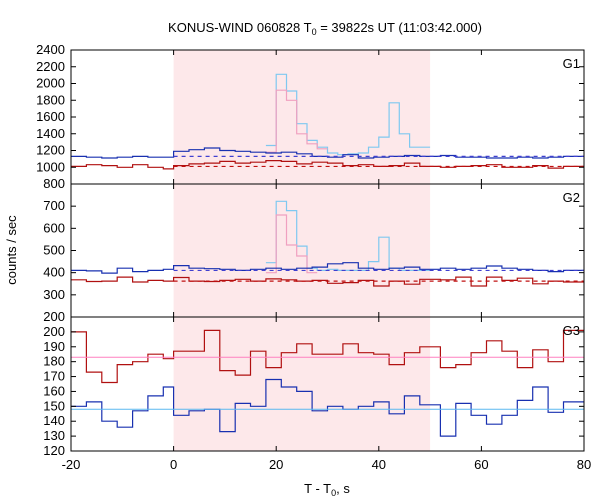 The image size is (600, 500). What do you see at coordinates (50, 99) in the screenshot?
I see `g1-y-tick-label: 1800` at bounding box center [50, 99].